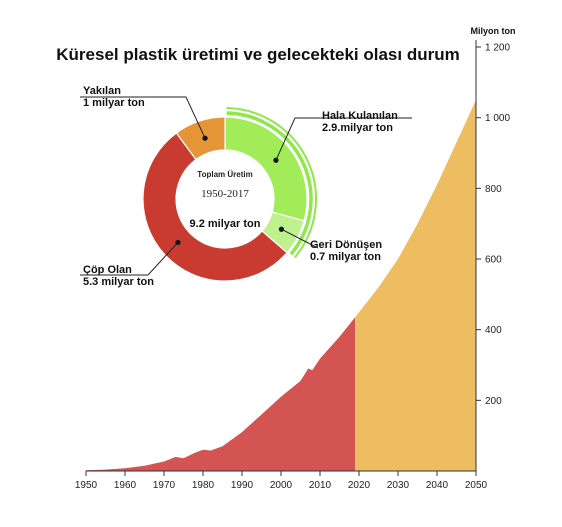 Image resolution: width=562 pixels, height=527 pixels. I want to click on donut-center, so click(225, 199).